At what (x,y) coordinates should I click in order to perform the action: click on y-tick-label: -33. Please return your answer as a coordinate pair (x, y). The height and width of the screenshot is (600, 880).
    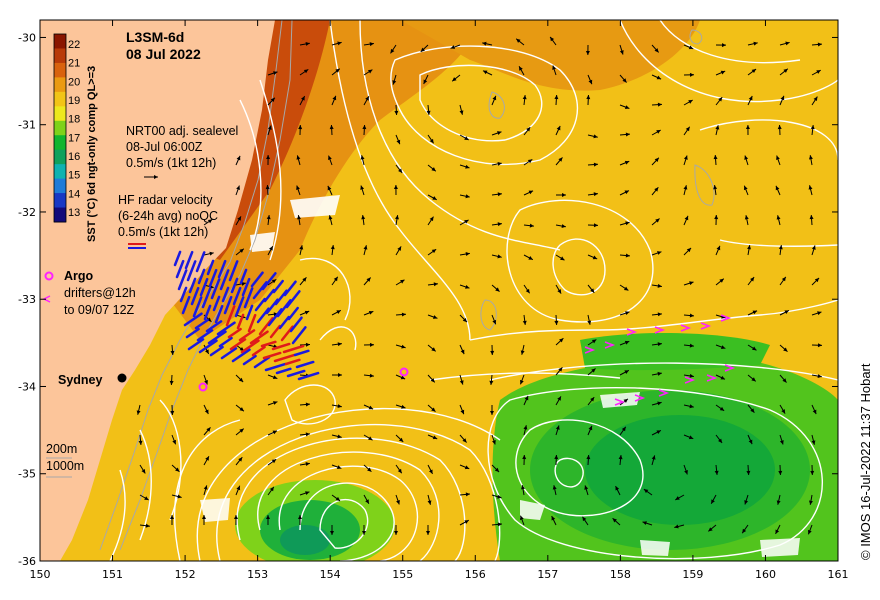
    Looking at the image, I should click on (27, 299).